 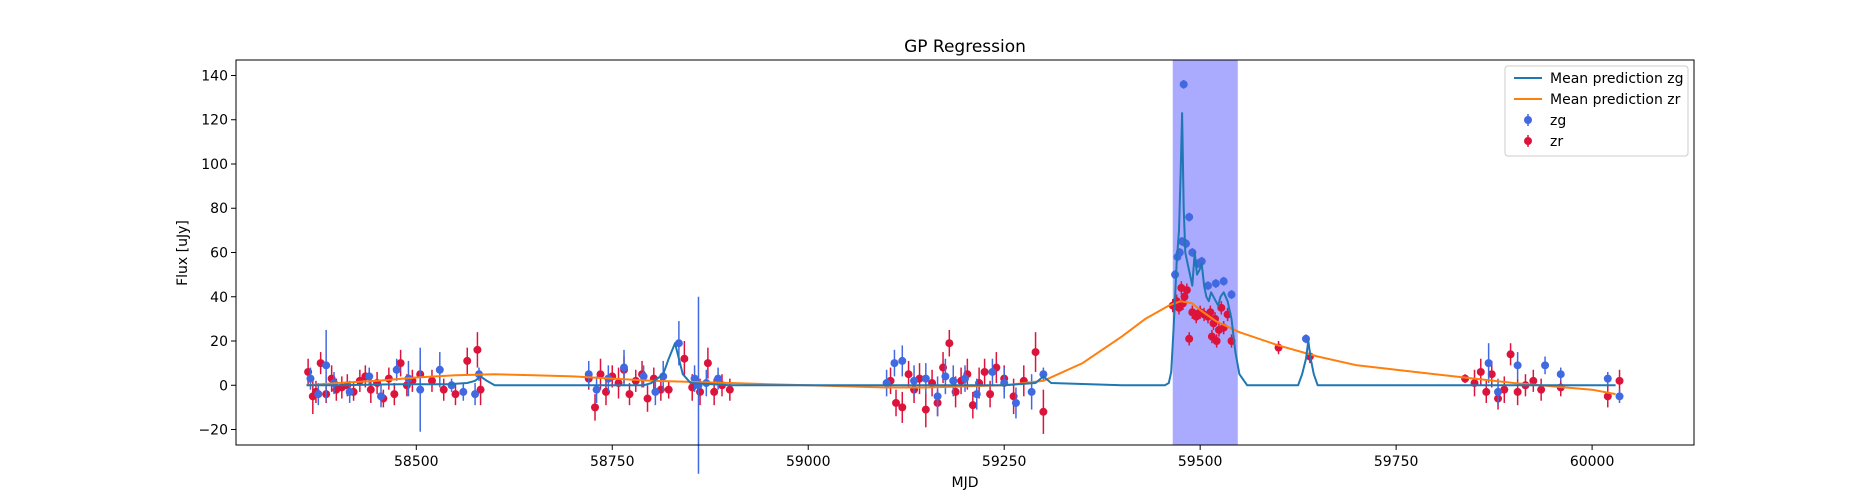 I want to click on x-tick-label: 59750, so click(x=1396, y=462).